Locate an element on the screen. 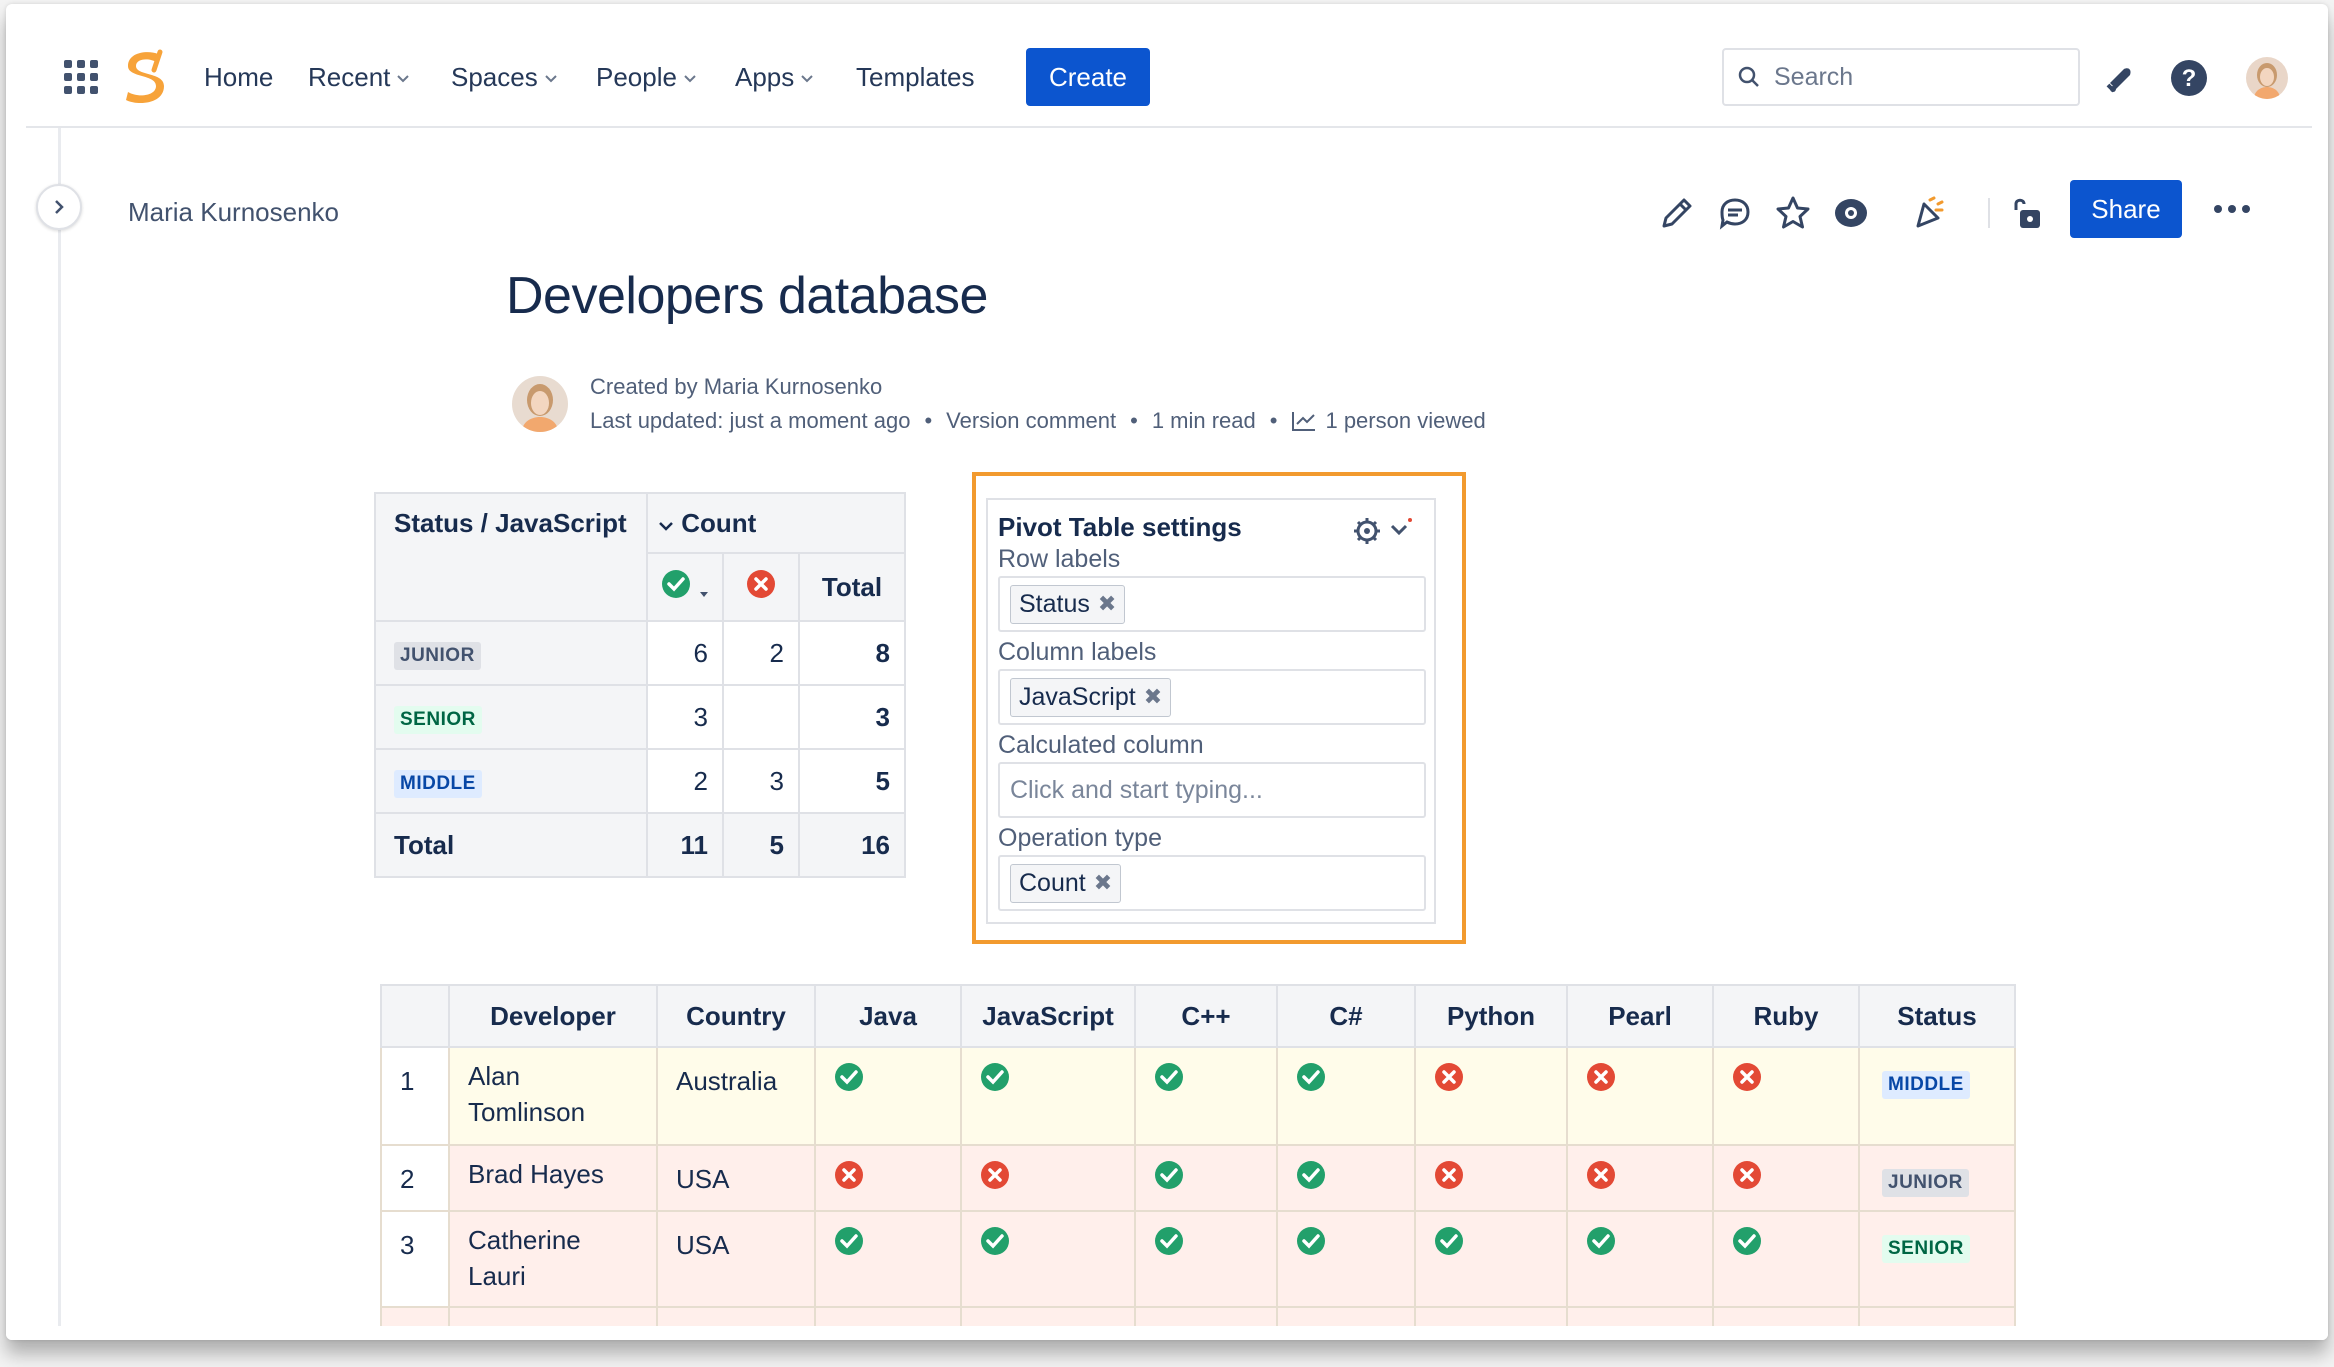 Image resolution: width=2334 pixels, height=1367 pixels. column-header: Ruby is located at coordinates (1786, 1016).